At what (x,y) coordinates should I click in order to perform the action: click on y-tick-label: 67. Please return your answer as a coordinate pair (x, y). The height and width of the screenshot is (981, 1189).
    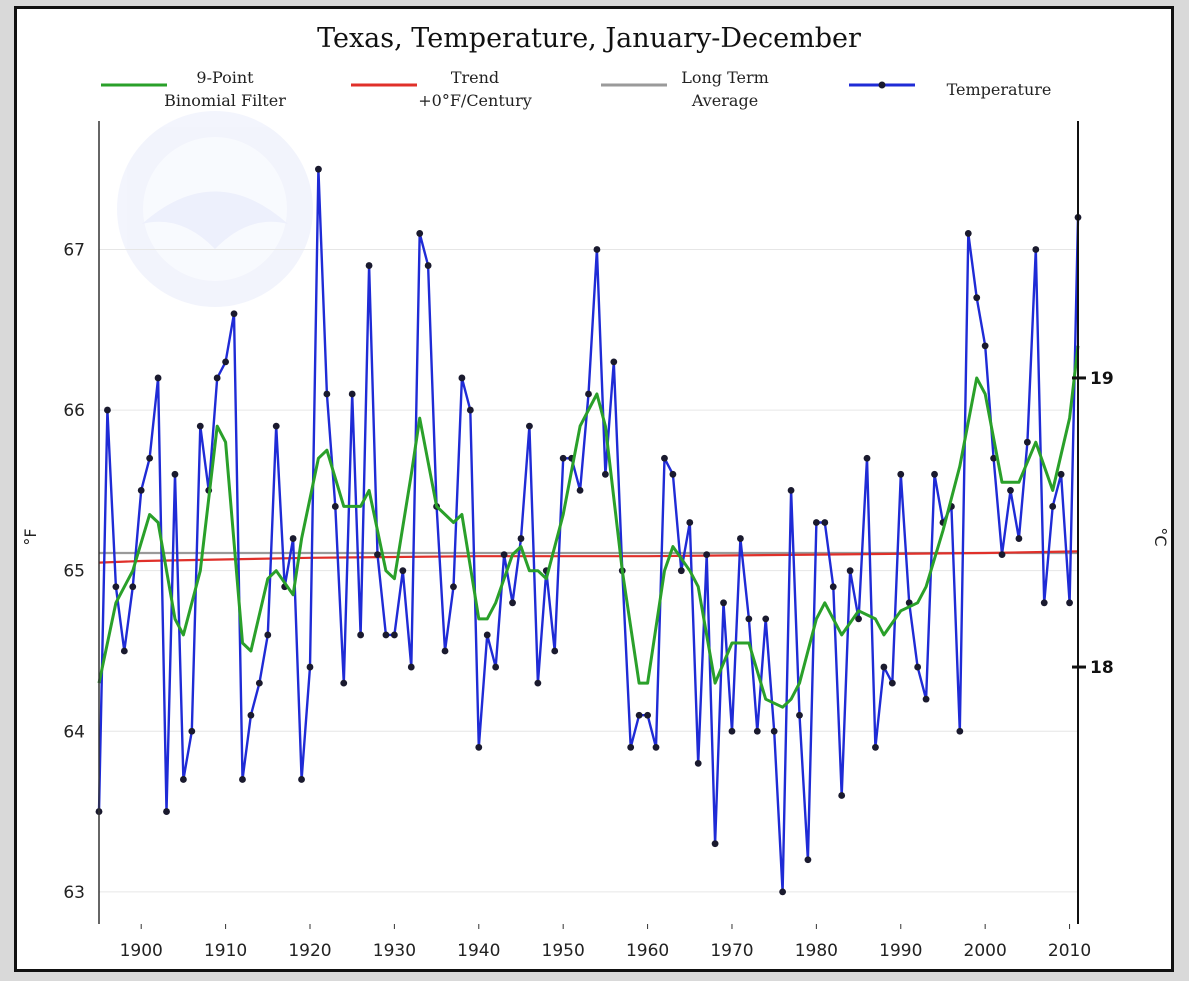
    Looking at the image, I should click on (74, 250).